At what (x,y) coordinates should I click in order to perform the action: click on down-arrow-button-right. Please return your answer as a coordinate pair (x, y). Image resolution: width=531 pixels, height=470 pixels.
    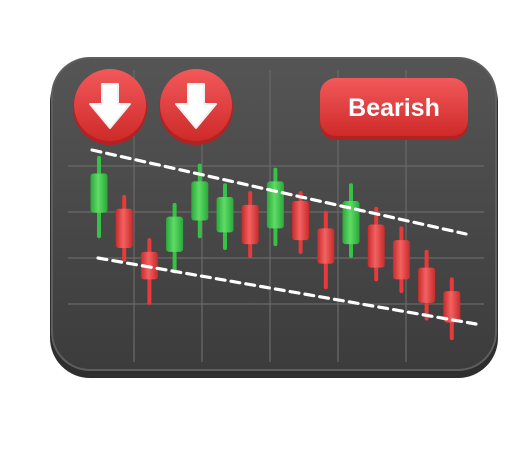
    Looking at the image, I should click on (196, 107).